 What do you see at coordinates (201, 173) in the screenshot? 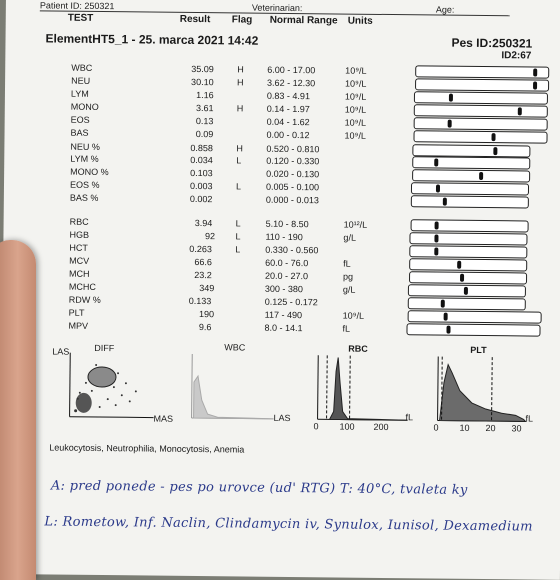
I see `row-result: 0.103` at bounding box center [201, 173].